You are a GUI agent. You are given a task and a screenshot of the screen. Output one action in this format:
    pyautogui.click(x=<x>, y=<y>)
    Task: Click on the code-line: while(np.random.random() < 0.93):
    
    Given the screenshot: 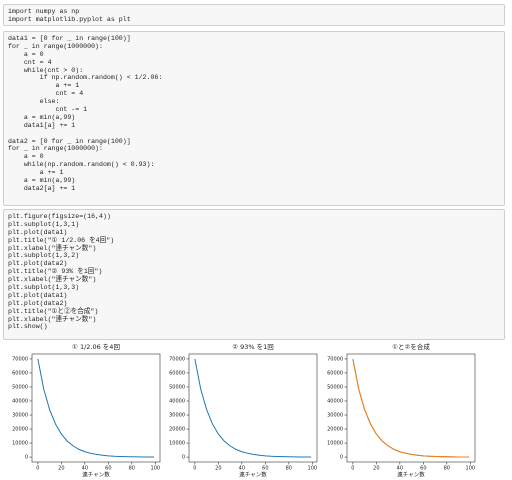 What is the action you would take?
    pyautogui.click(x=81, y=165)
    